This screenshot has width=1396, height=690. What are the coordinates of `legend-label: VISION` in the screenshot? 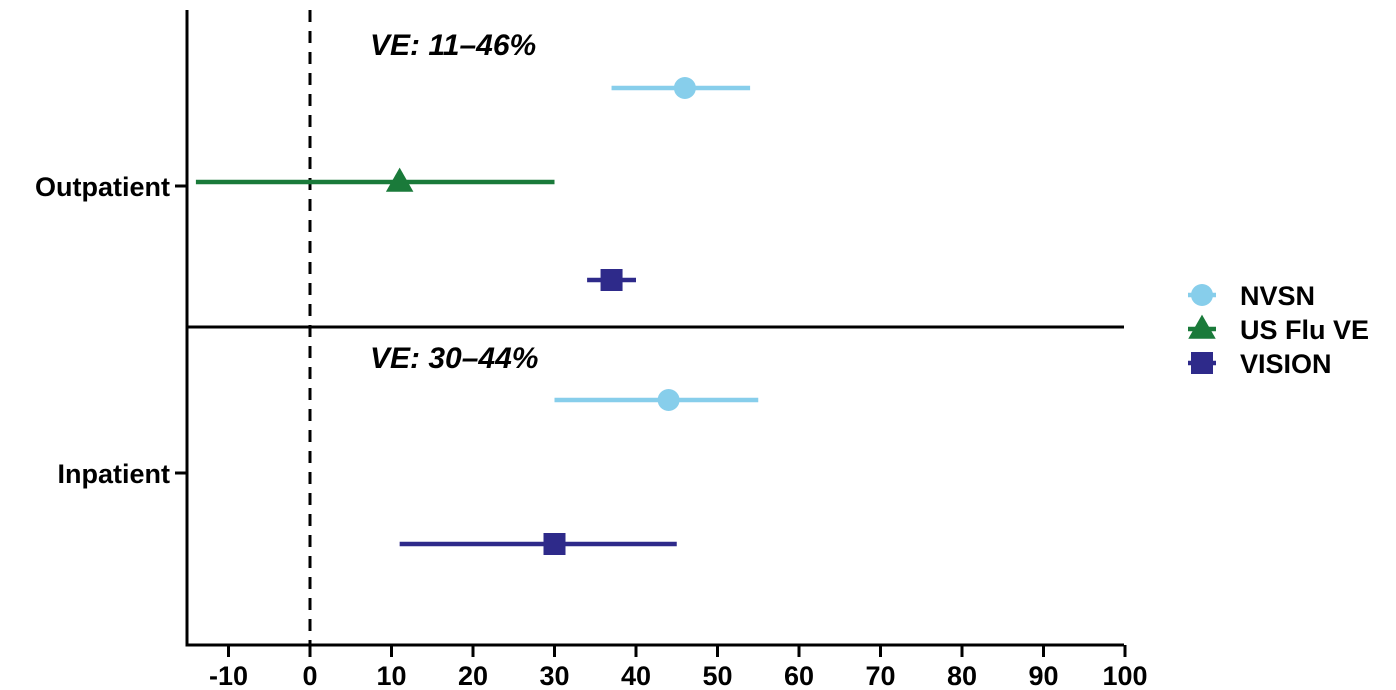 It's located at (1286, 364).